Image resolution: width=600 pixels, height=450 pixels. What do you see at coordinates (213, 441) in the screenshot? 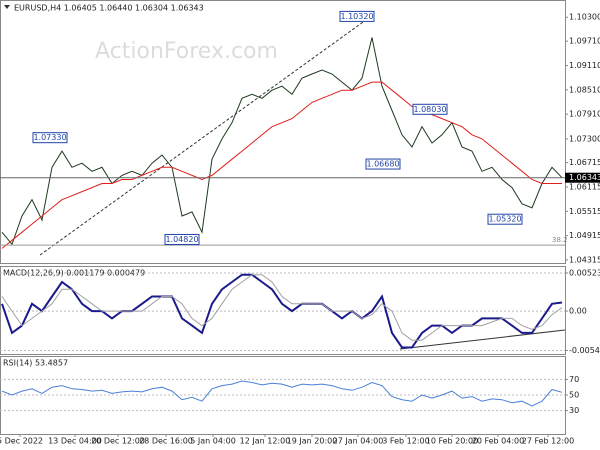
I see `x-tick-label: 5 Jan 04:00` at bounding box center [213, 441].